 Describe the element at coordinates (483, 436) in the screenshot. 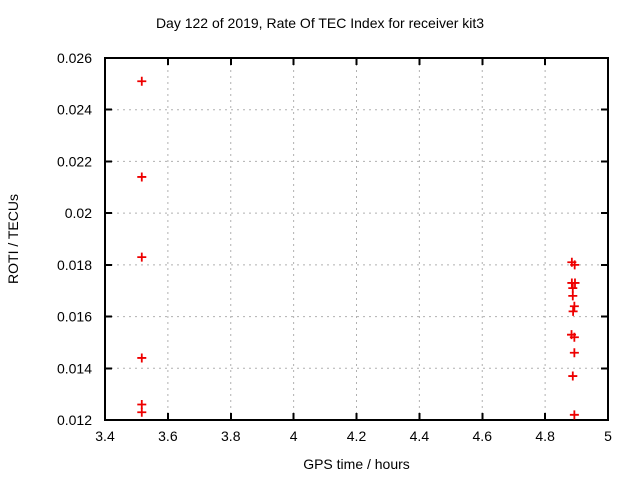

I see `x-tick-label: 4.6` at that location.